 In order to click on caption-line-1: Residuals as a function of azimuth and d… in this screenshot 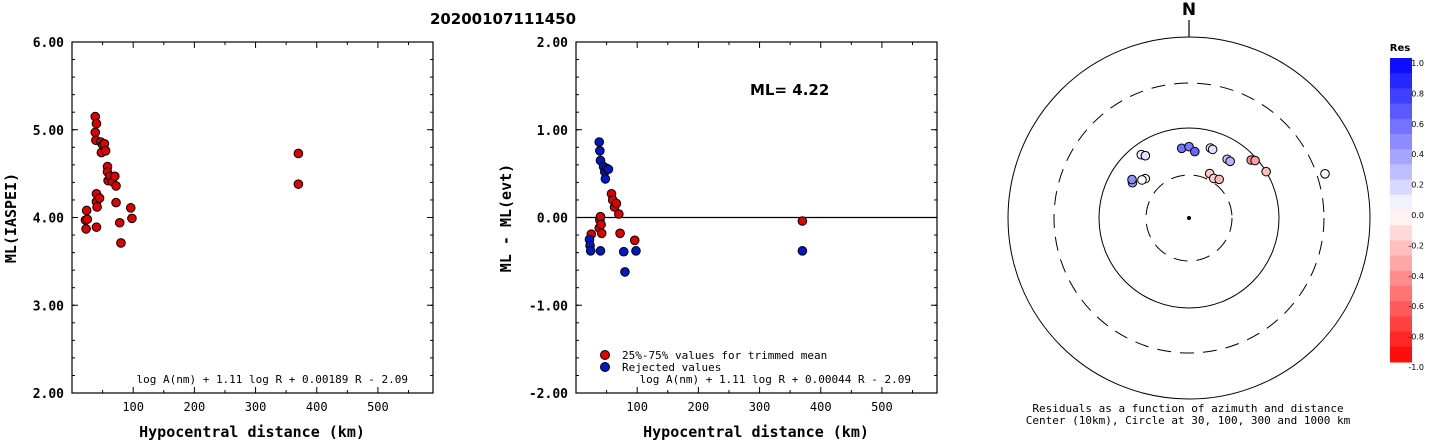, I will do `click(1187, 408)`.